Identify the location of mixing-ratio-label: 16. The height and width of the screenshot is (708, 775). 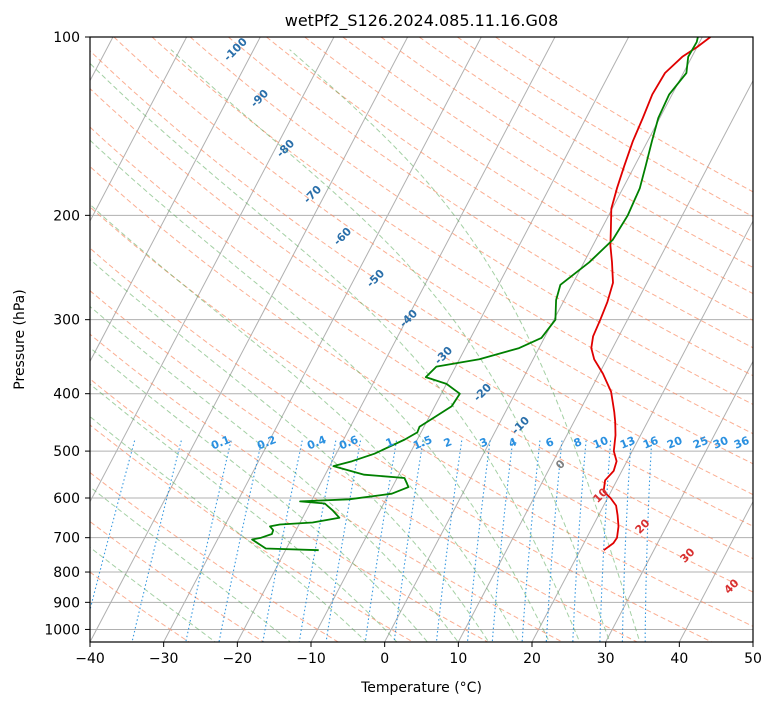
(650, 443).